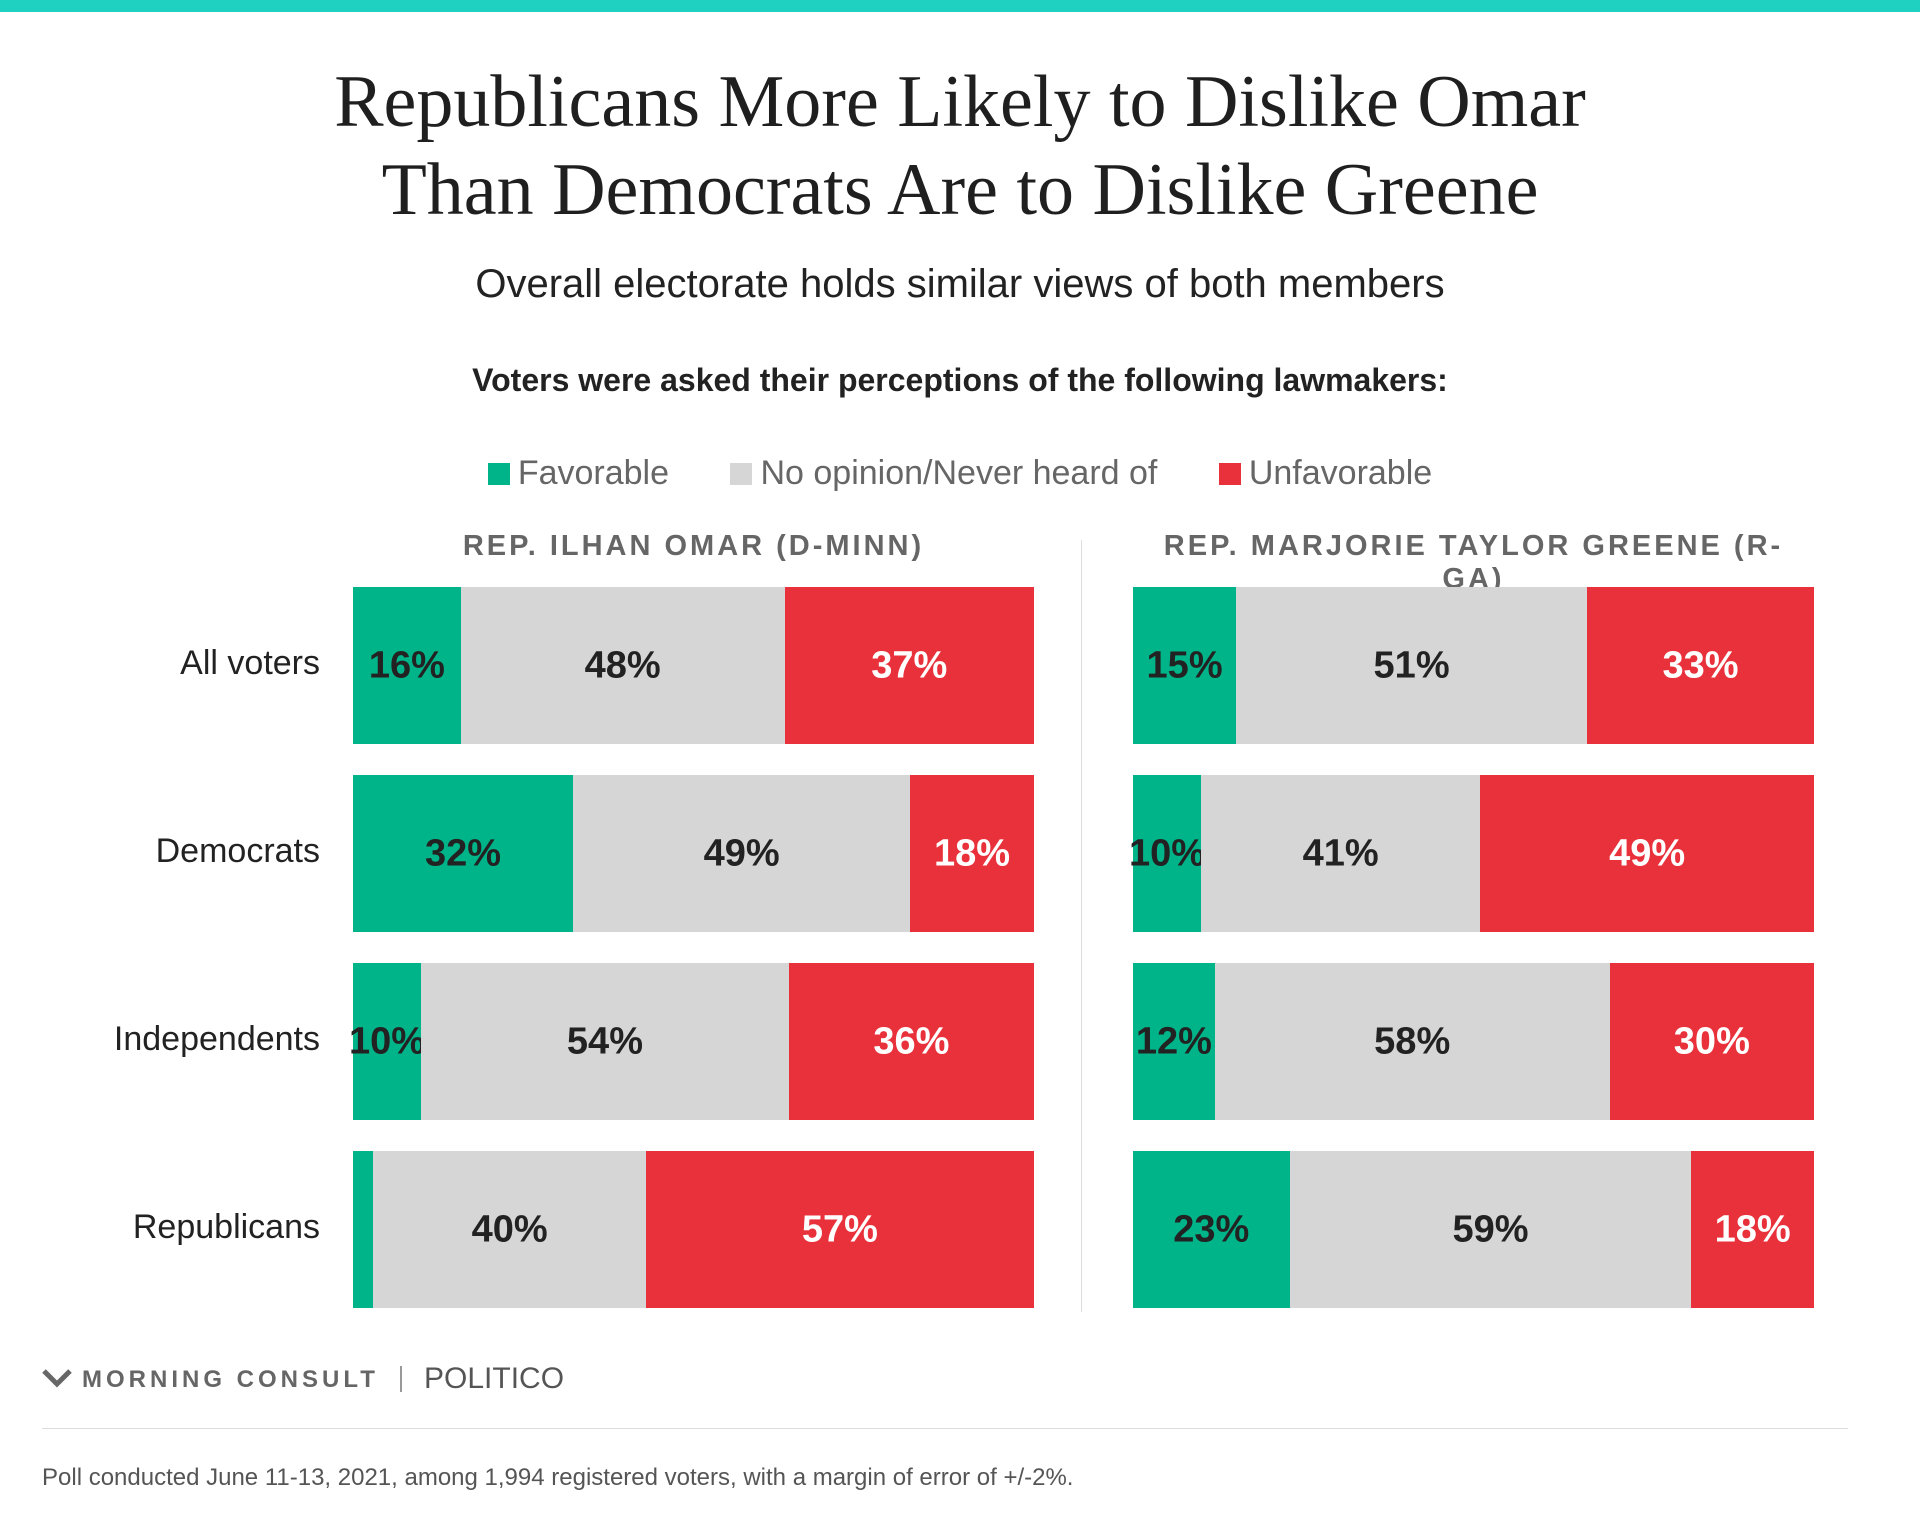 This screenshot has height=1536, width=1920. Describe the element at coordinates (945, 1428) in the screenshot. I see `footer-rule` at that location.